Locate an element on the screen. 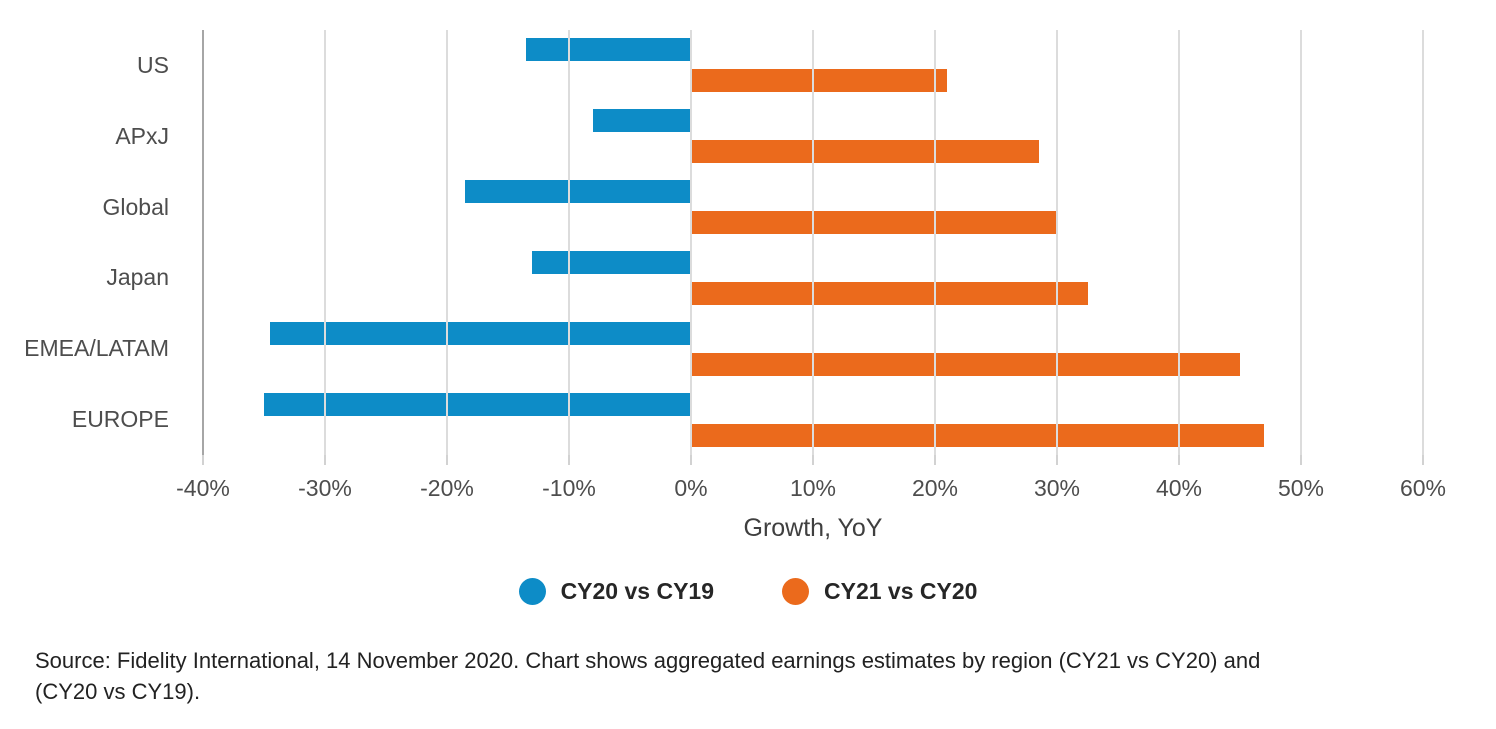 This screenshot has width=1496, height=729. bar-row-apxj is located at coordinates (813, 136).